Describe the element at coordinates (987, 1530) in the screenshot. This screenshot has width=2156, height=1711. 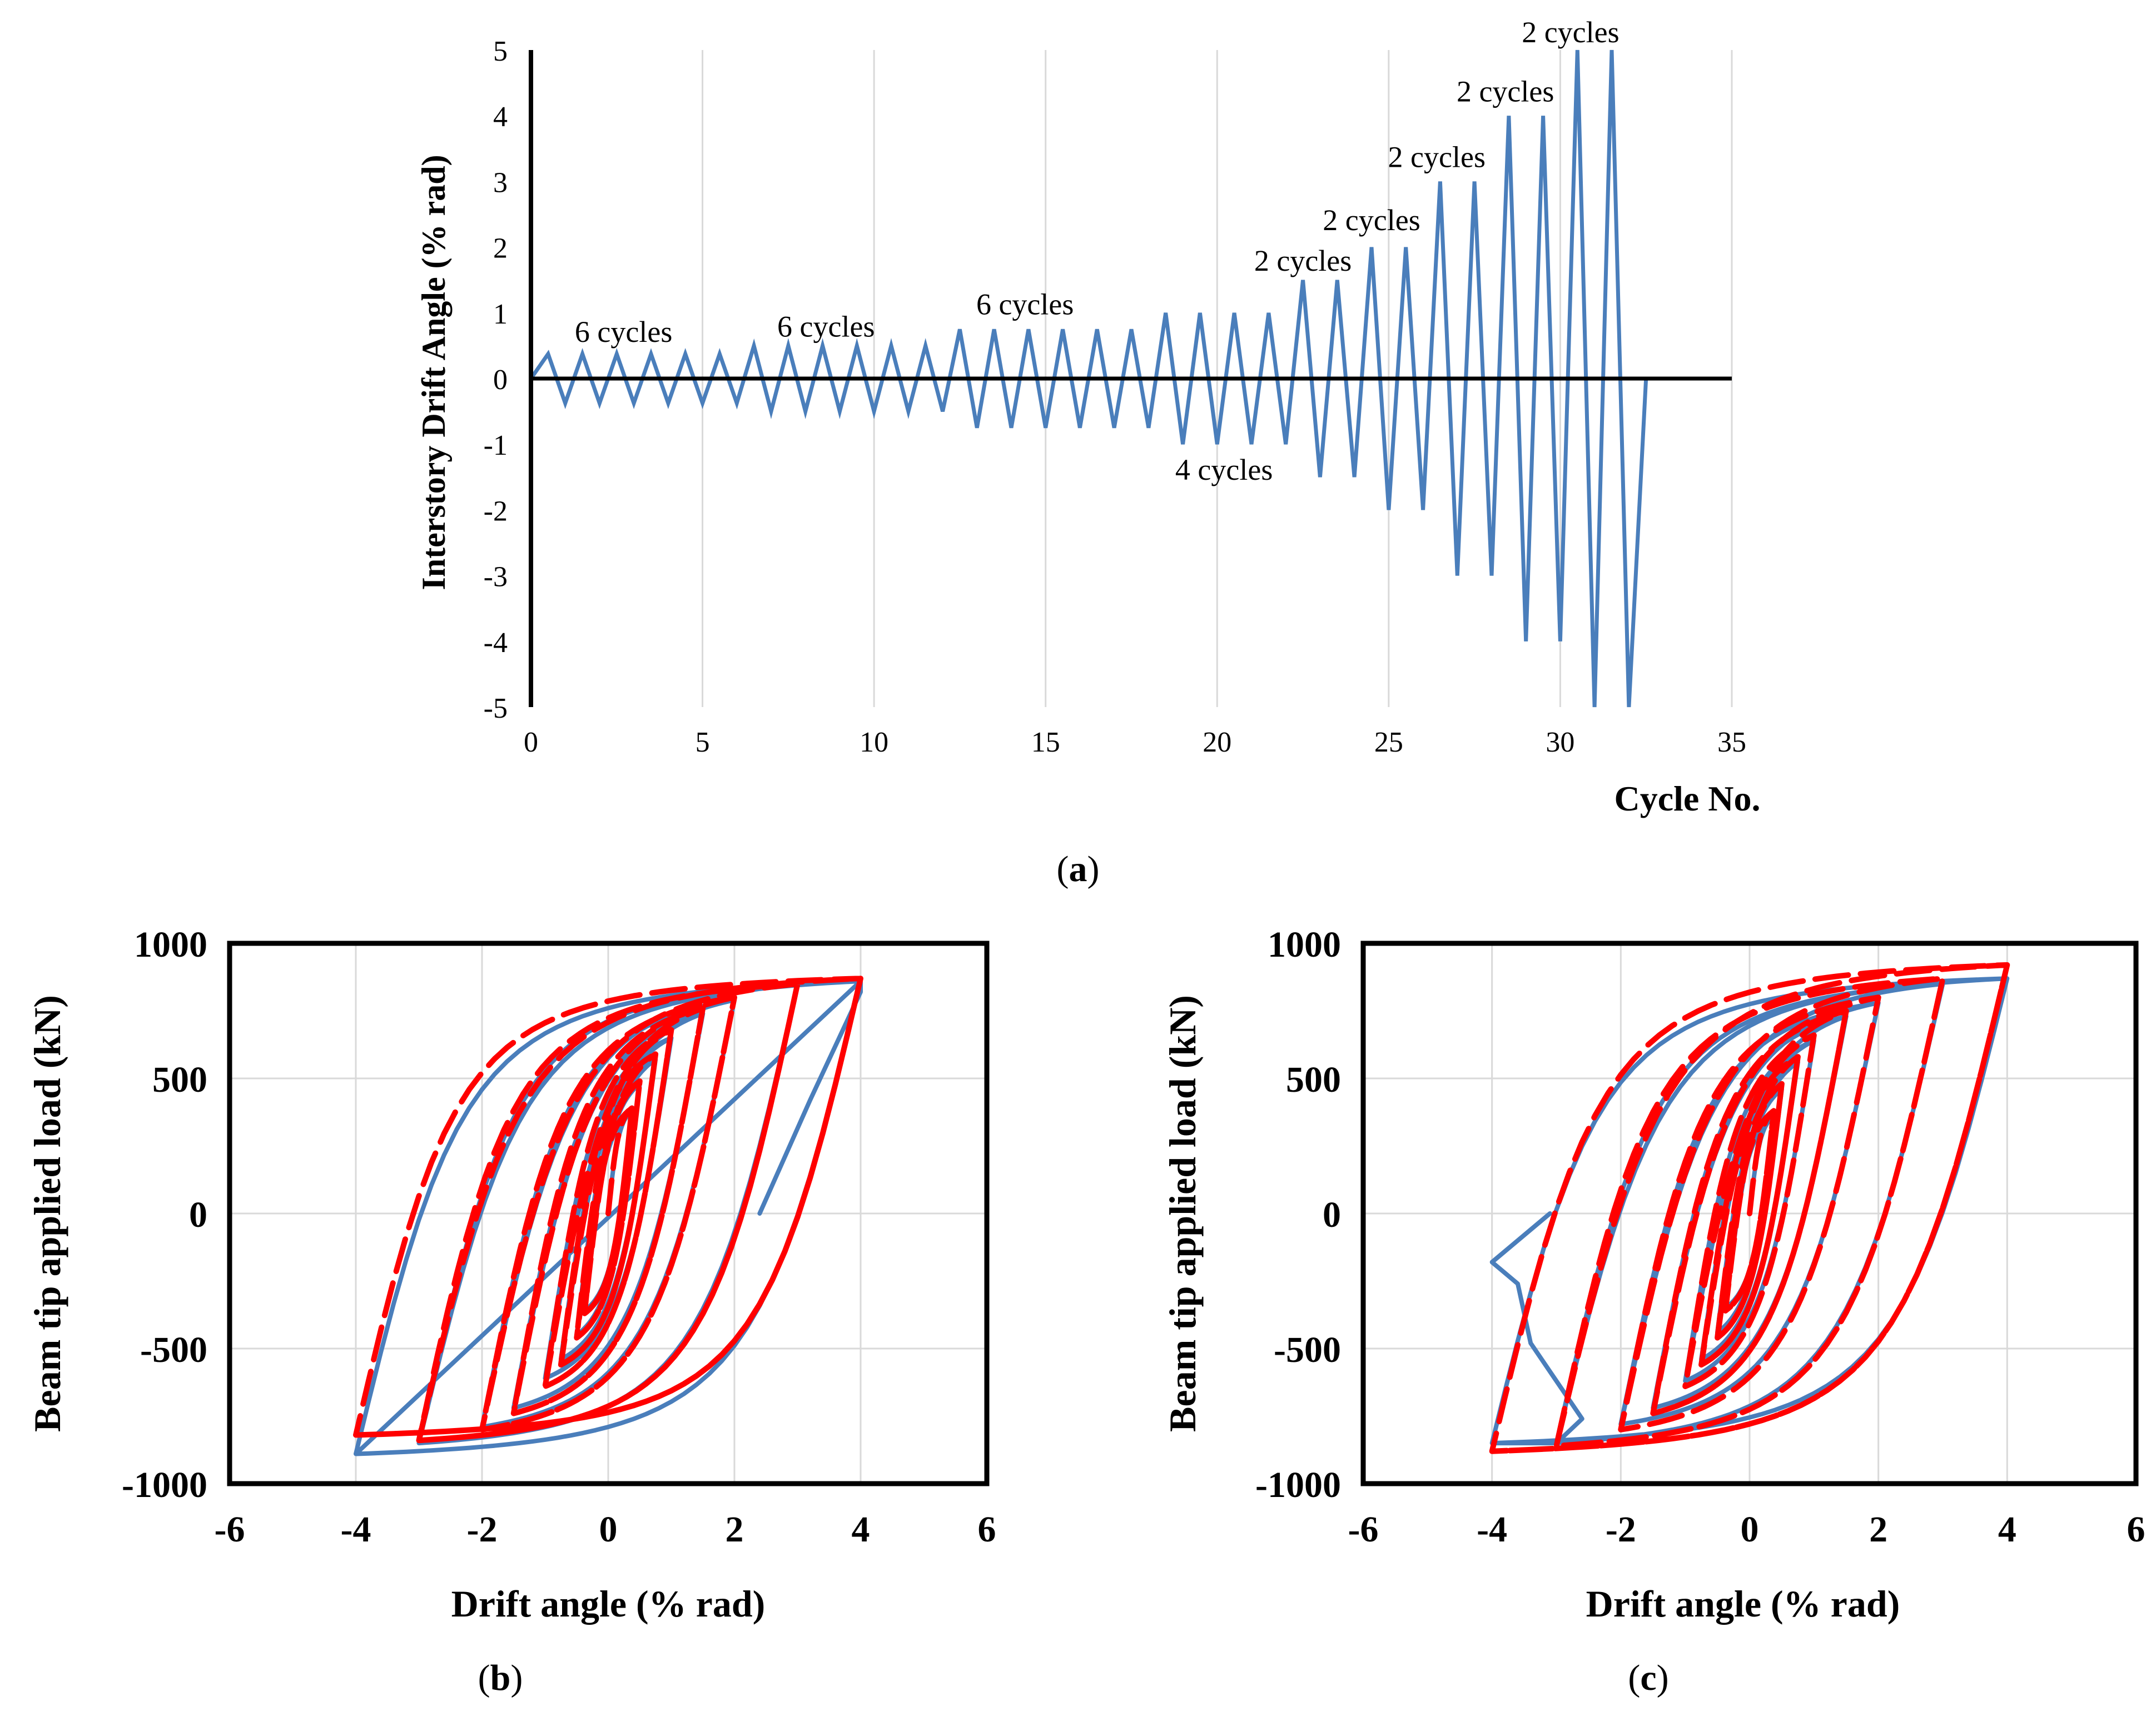
I see `b-x-tick-label: 6` at that location.